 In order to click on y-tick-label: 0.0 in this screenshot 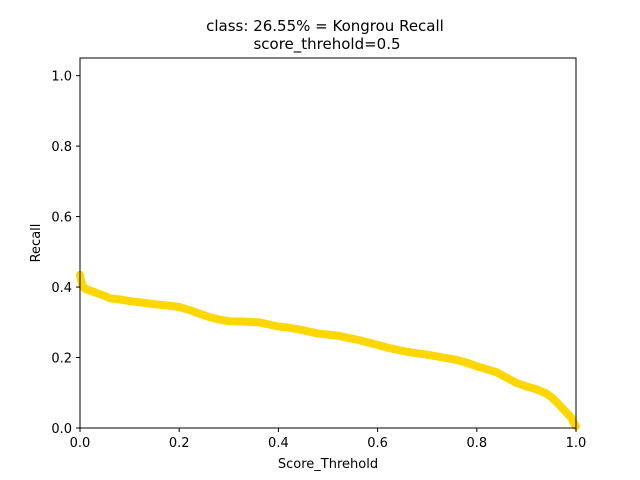, I will do `click(61, 429)`.